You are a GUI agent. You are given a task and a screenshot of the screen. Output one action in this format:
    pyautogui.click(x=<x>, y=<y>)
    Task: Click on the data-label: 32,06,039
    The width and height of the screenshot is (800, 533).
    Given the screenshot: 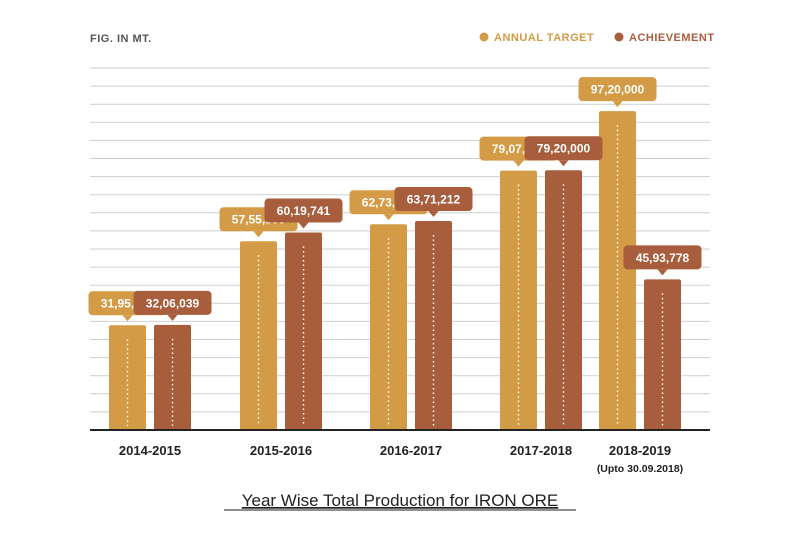 What is the action you would take?
    pyautogui.click(x=172, y=305)
    